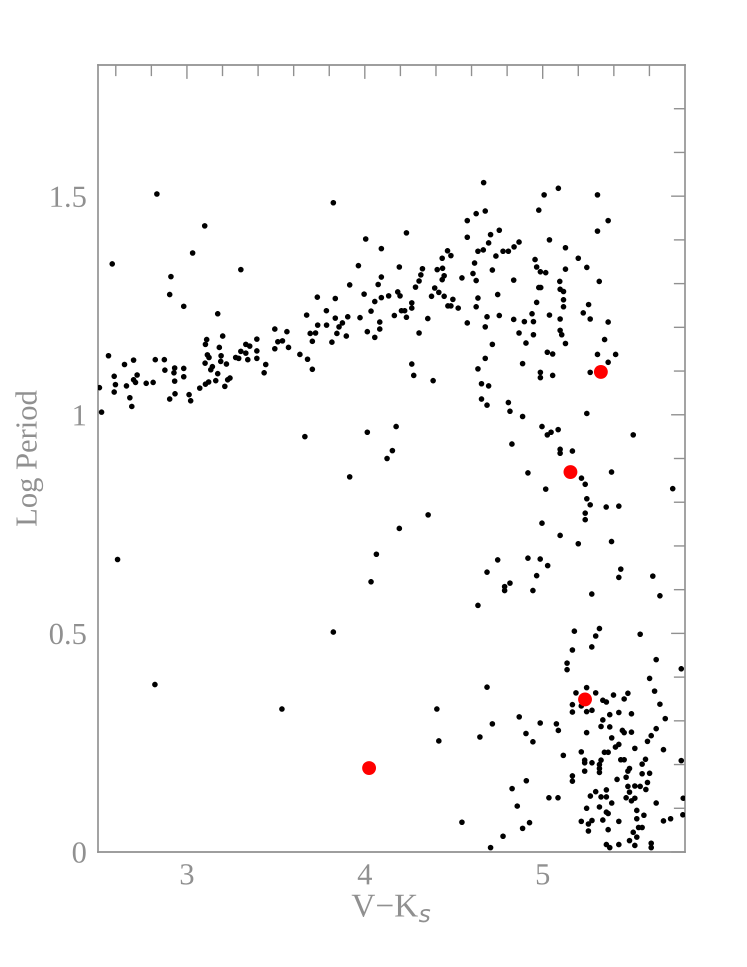  I want to click on y-tick-label: 0.5, so click(68, 634).